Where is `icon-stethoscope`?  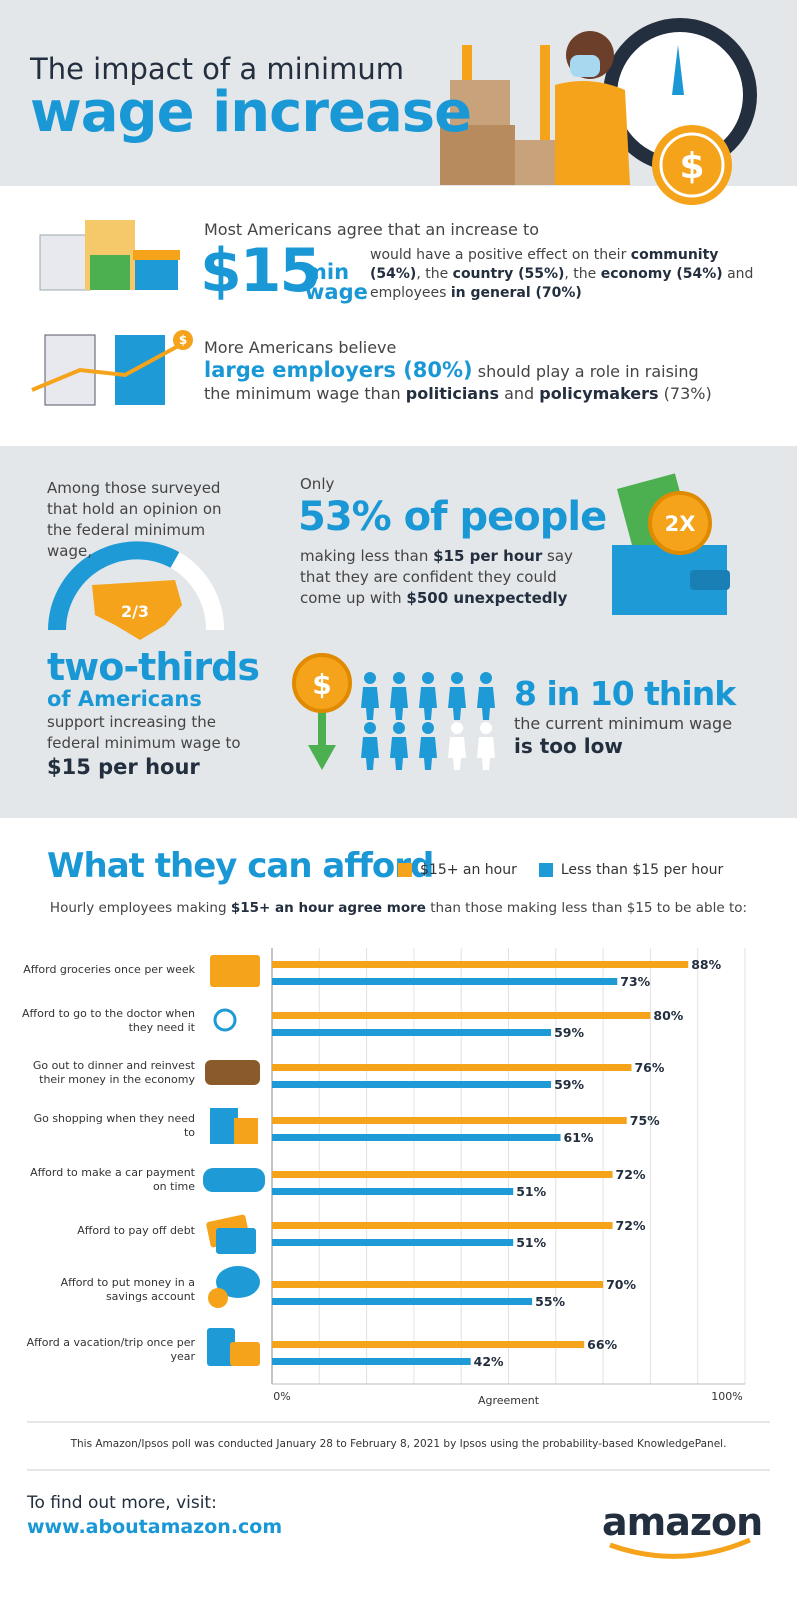 icon-stethoscope is located at coordinates (225, 1020).